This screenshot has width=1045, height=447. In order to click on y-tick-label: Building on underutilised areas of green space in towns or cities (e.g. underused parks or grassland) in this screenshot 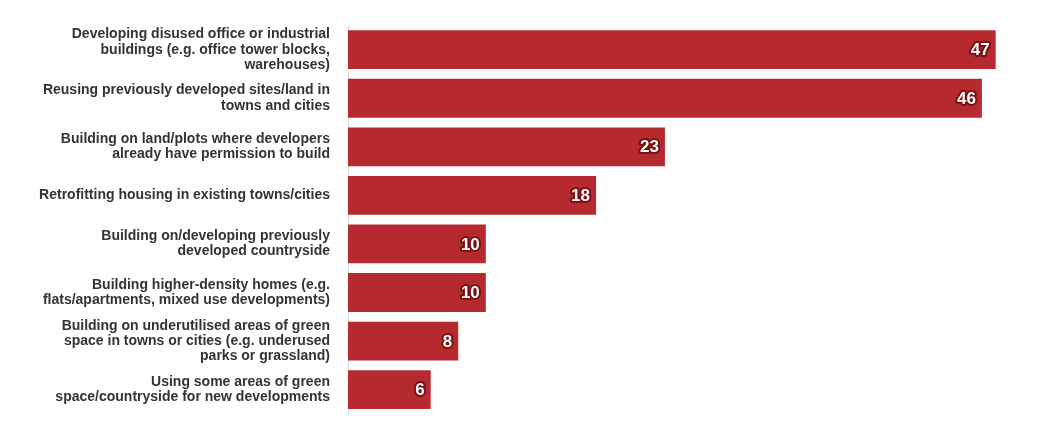, I will do `click(195, 340)`.